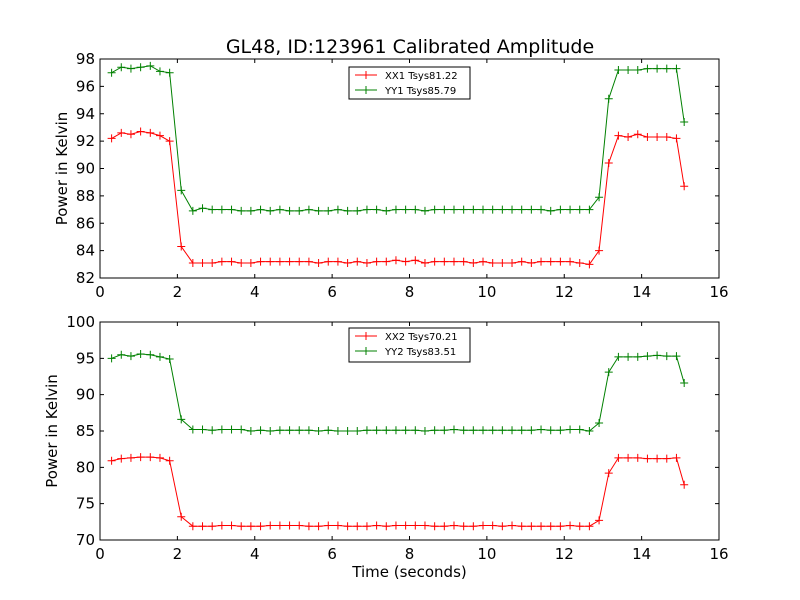  Describe the element at coordinates (85, 59) in the screenshot. I see `y-tick-label: 98` at that location.